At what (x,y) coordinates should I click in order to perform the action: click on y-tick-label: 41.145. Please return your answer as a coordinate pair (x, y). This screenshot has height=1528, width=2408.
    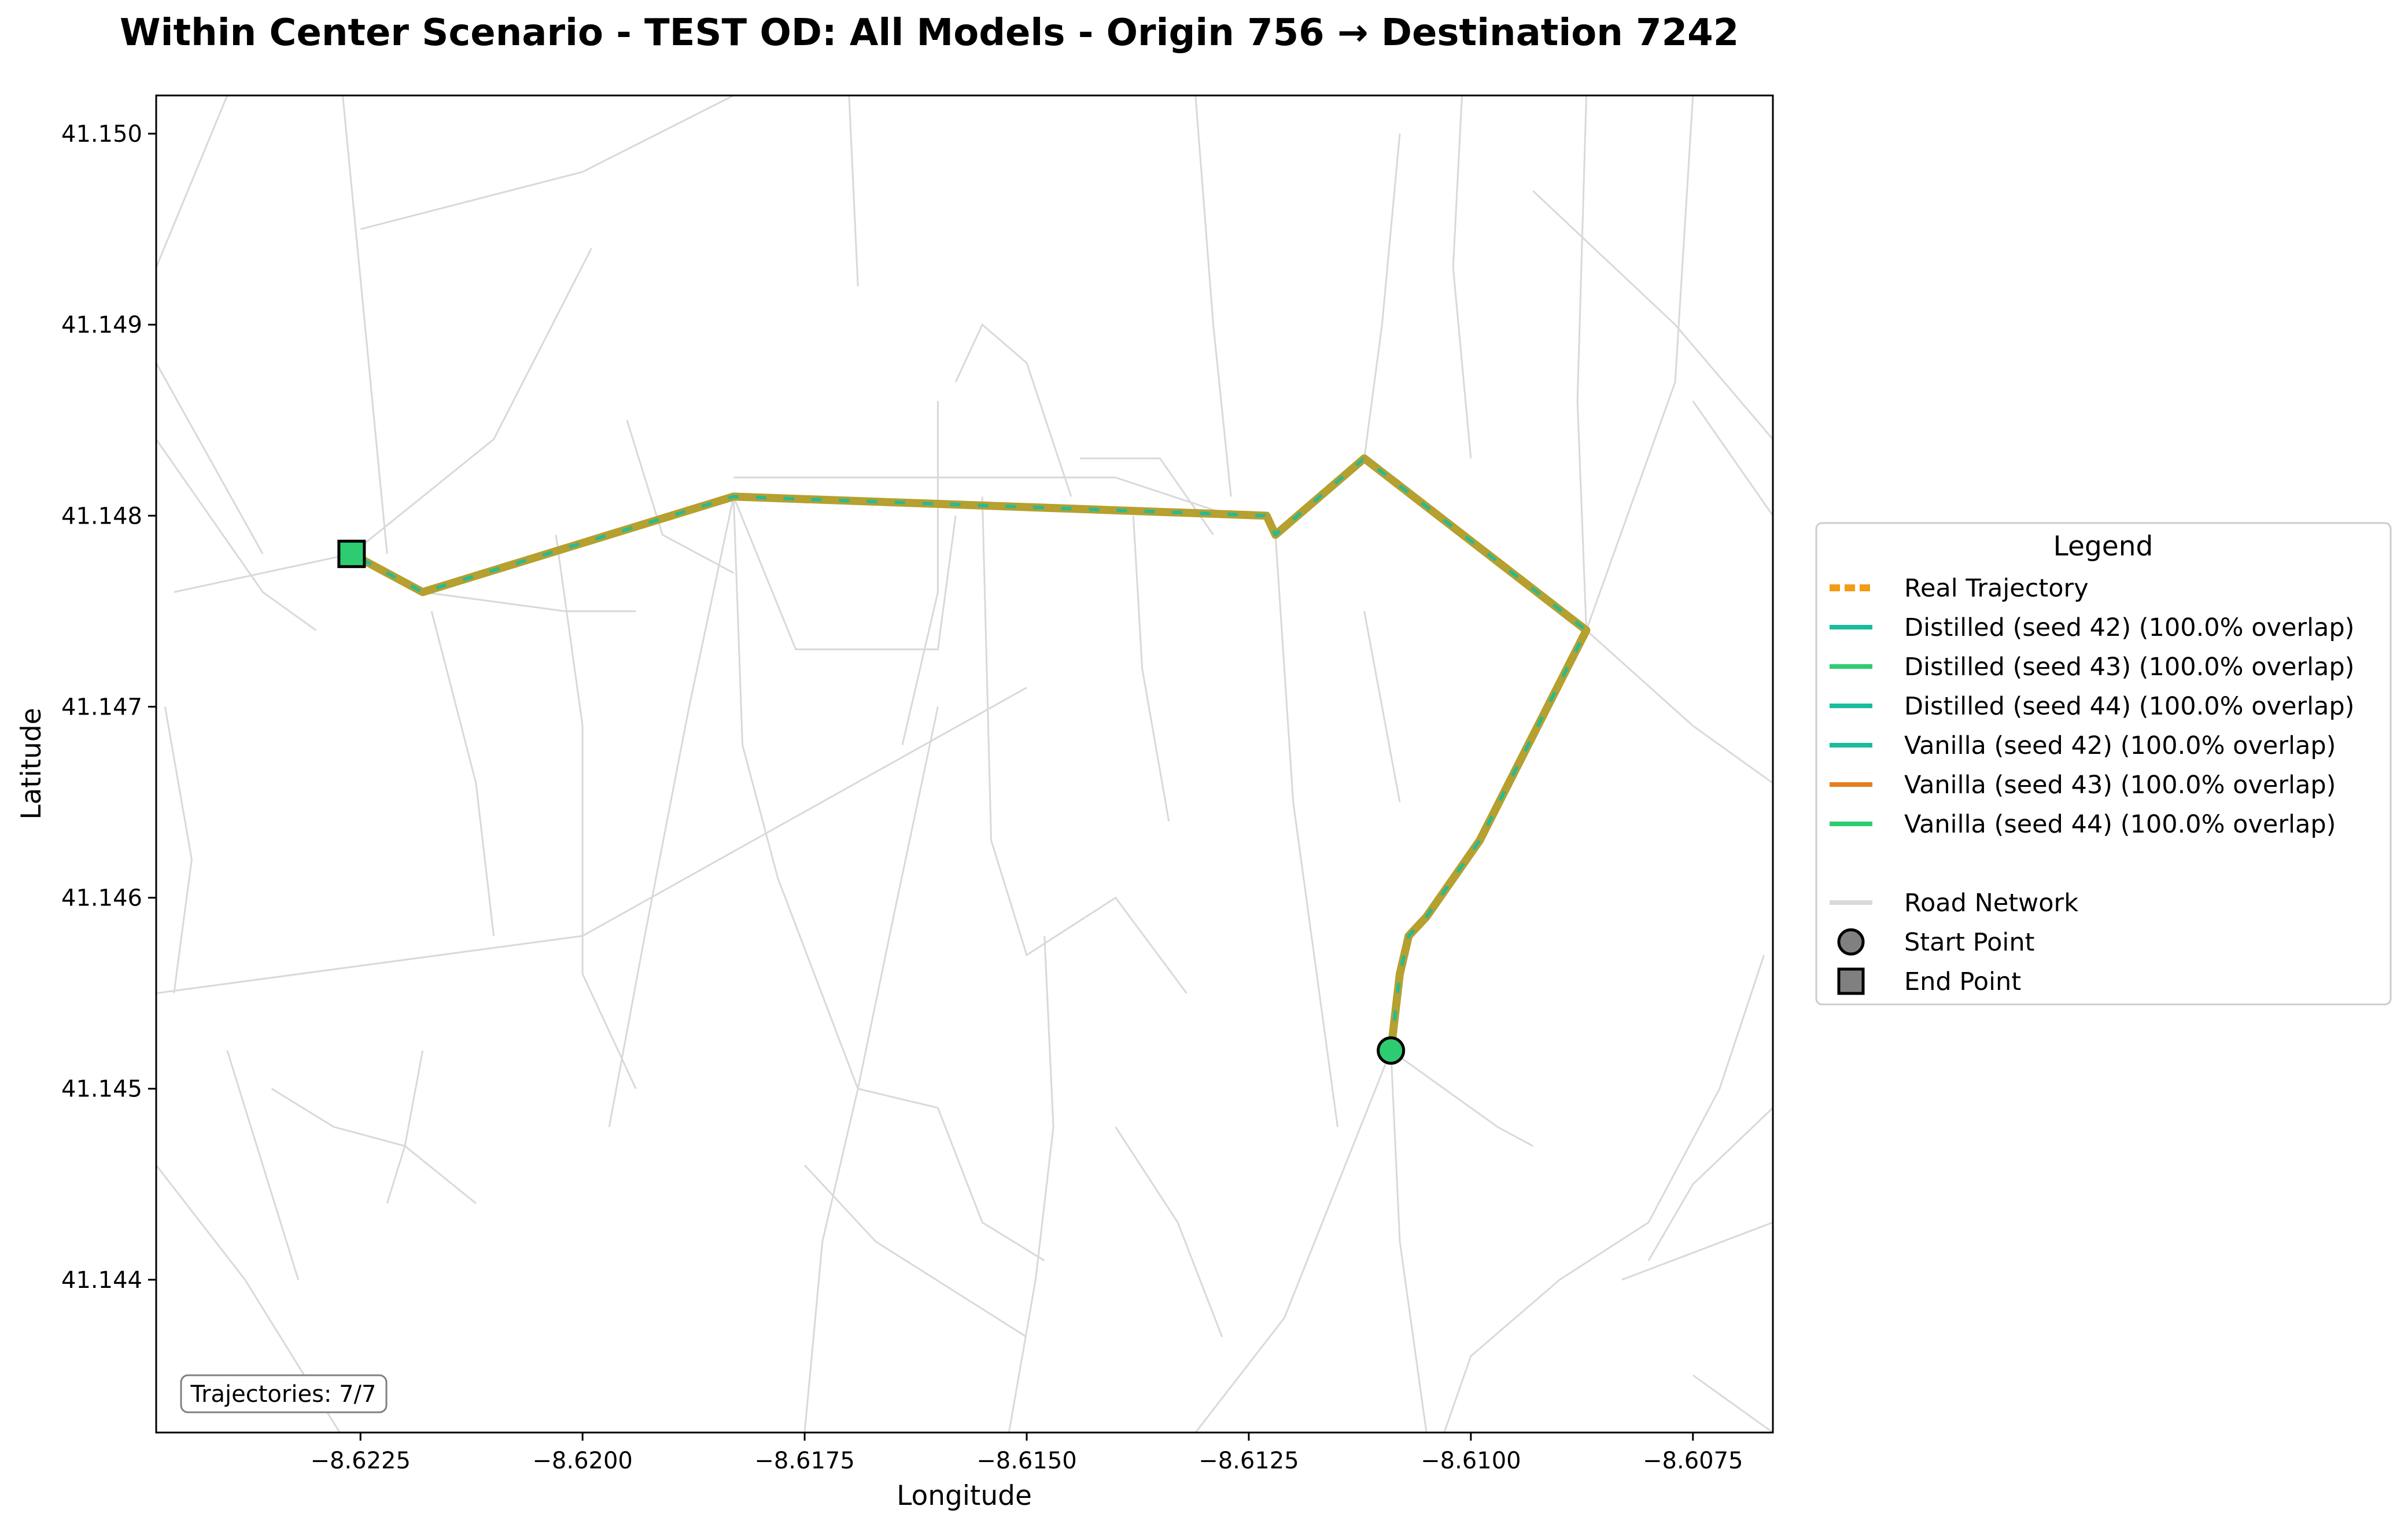
    Looking at the image, I should click on (101, 1090).